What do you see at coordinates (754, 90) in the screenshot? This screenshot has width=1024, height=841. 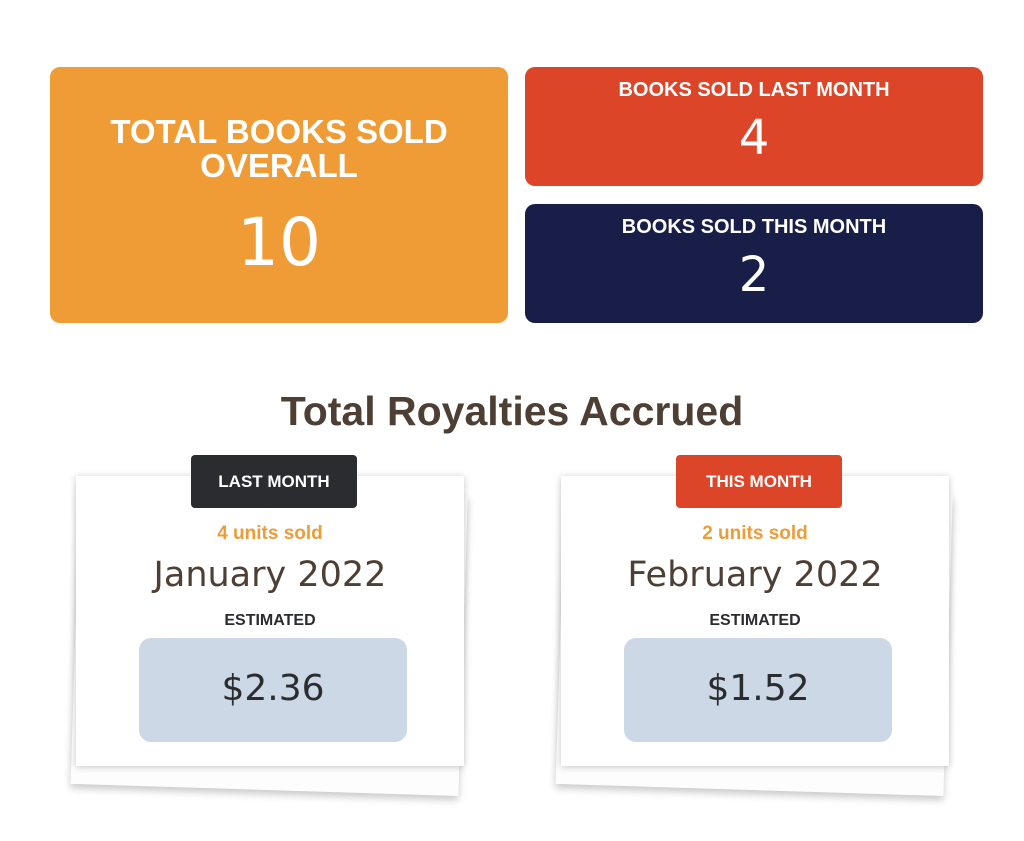 I see `books-sold-last-month-title: BOOKS SOLD LAST MONTH` at bounding box center [754, 90].